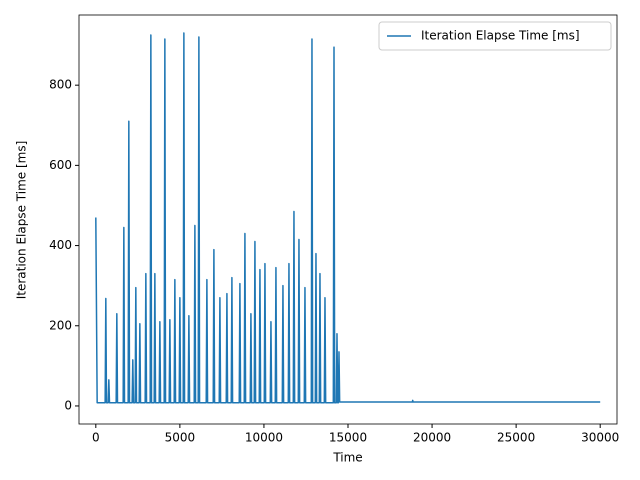 The width and height of the screenshot is (640, 480). Describe the element at coordinates (96, 438) in the screenshot. I see `x-tick-label: 0` at that location.